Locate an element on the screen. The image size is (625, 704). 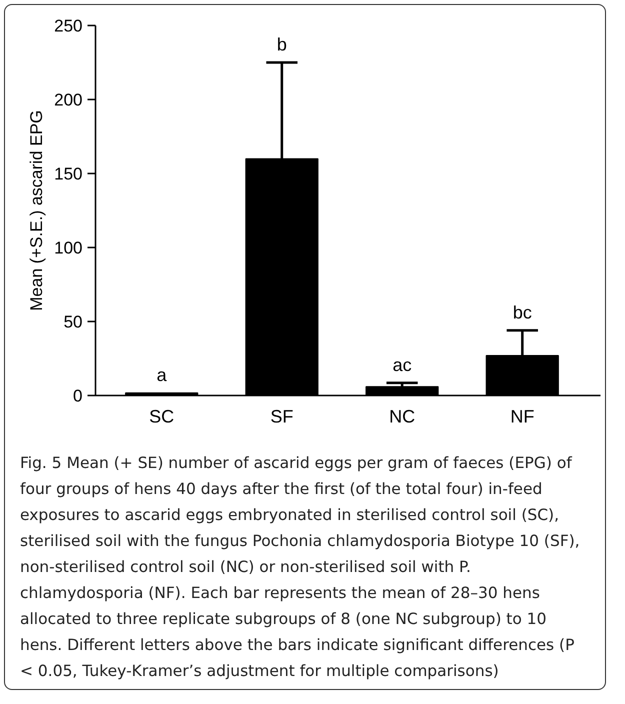
annotation: b is located at coordinates (281, 44).